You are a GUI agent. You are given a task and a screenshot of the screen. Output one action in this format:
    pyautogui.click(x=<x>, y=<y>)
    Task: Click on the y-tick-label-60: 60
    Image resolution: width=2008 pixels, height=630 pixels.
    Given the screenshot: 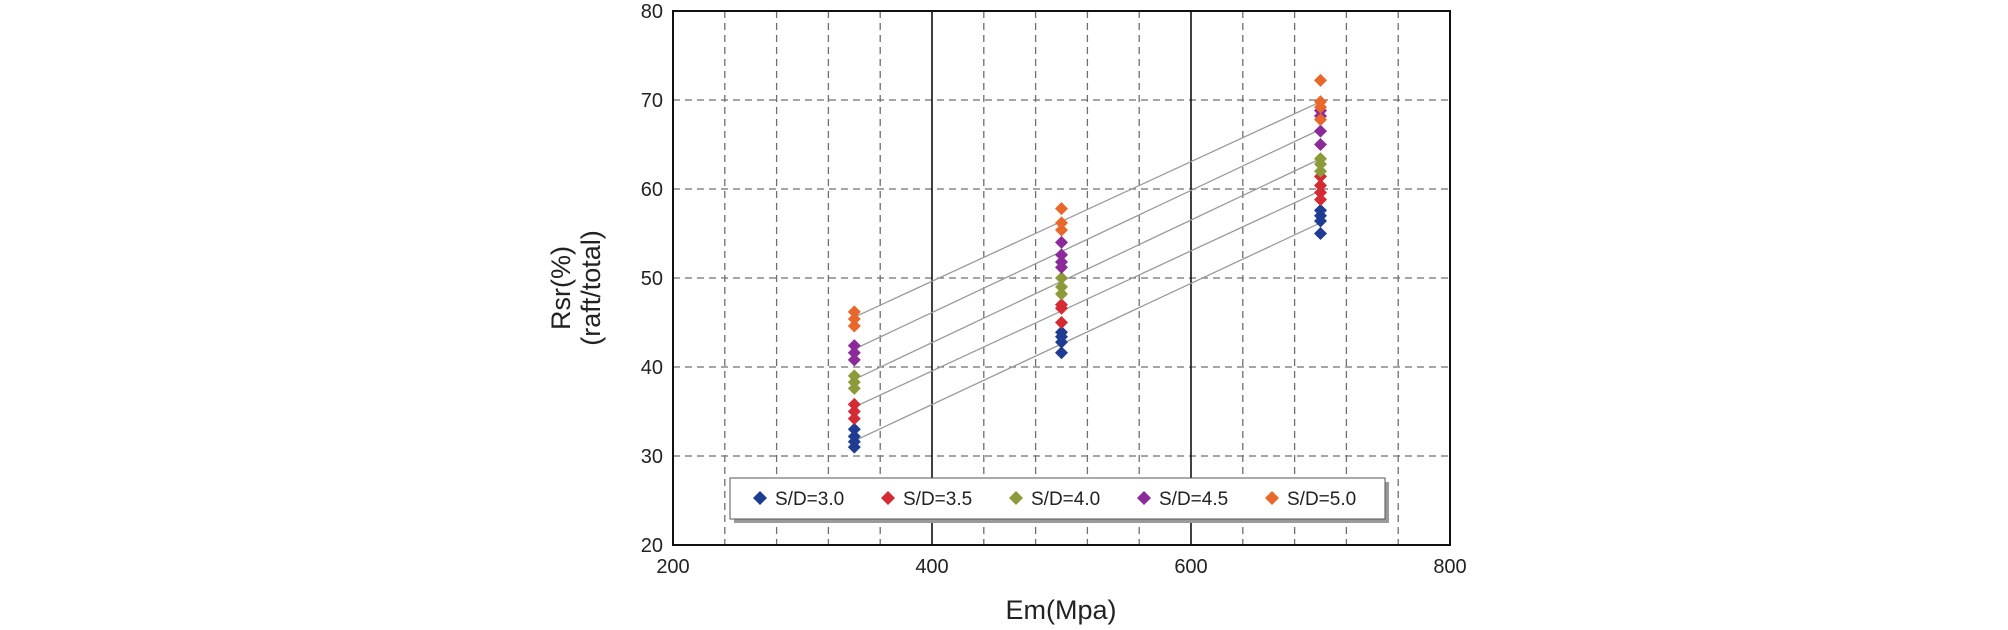 What is the action you would take?
    pyautogui.click(x=652, y=190)
    